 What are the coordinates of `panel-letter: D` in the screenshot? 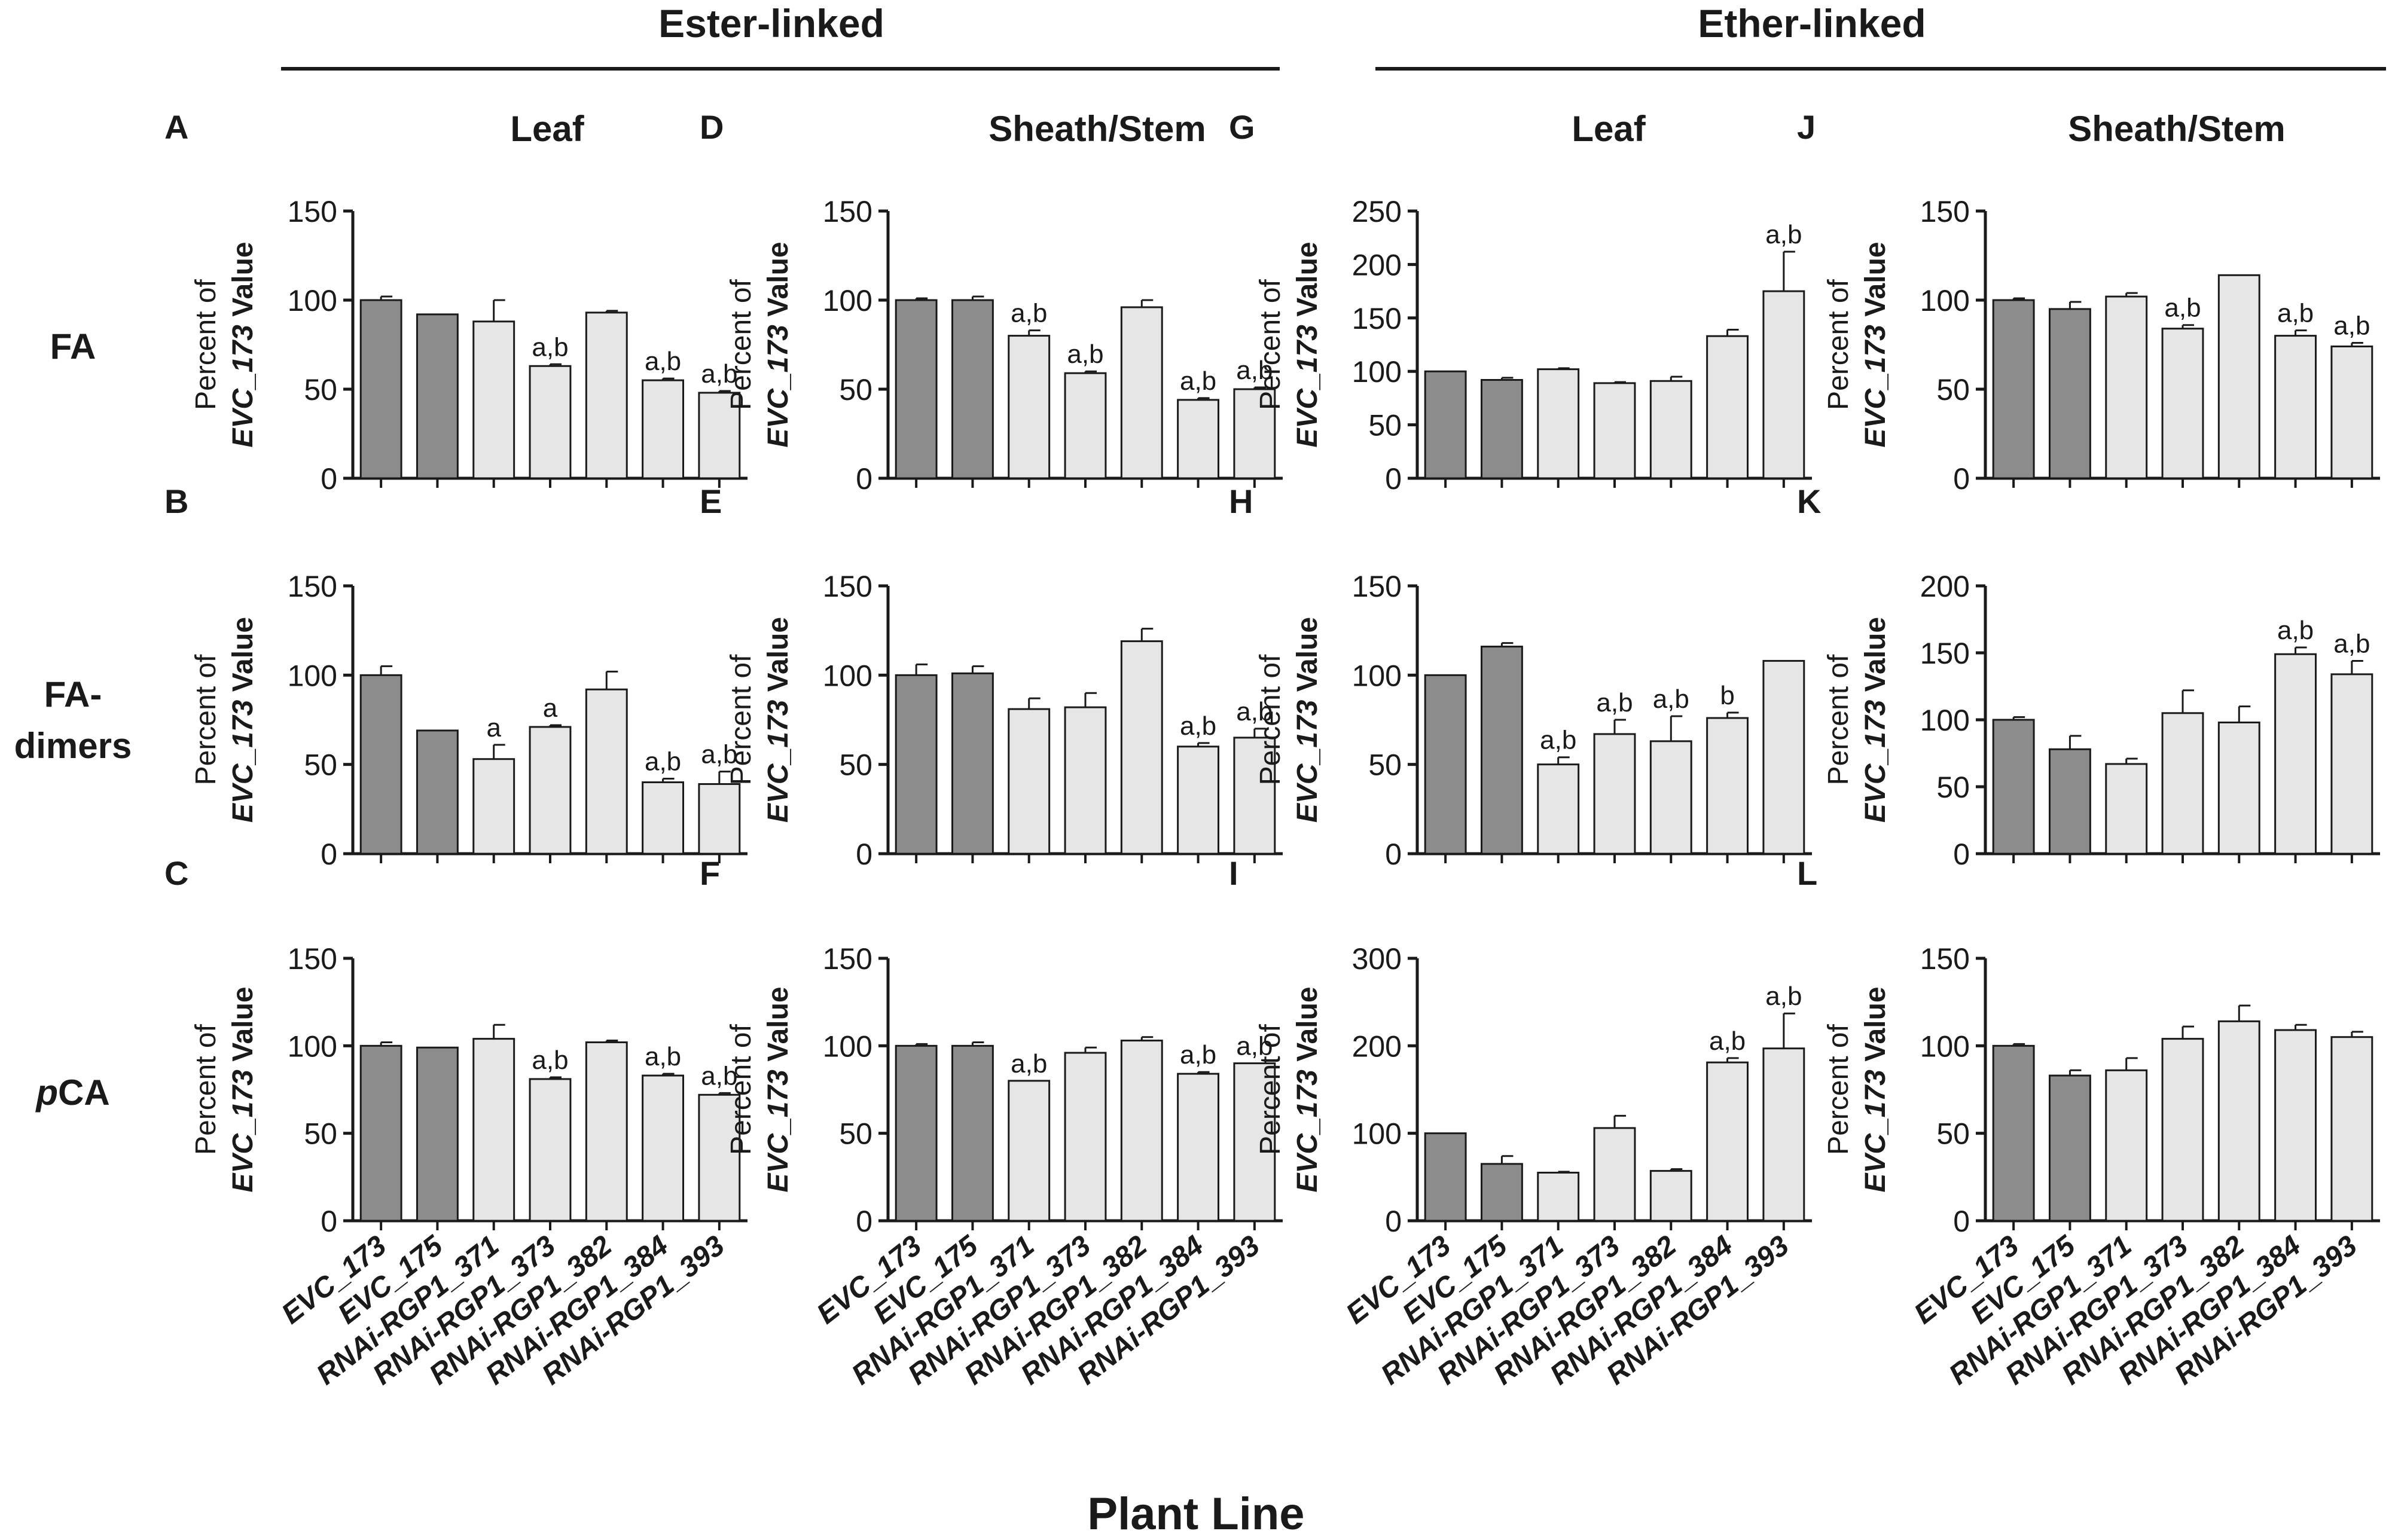 It's located at (712, 127).